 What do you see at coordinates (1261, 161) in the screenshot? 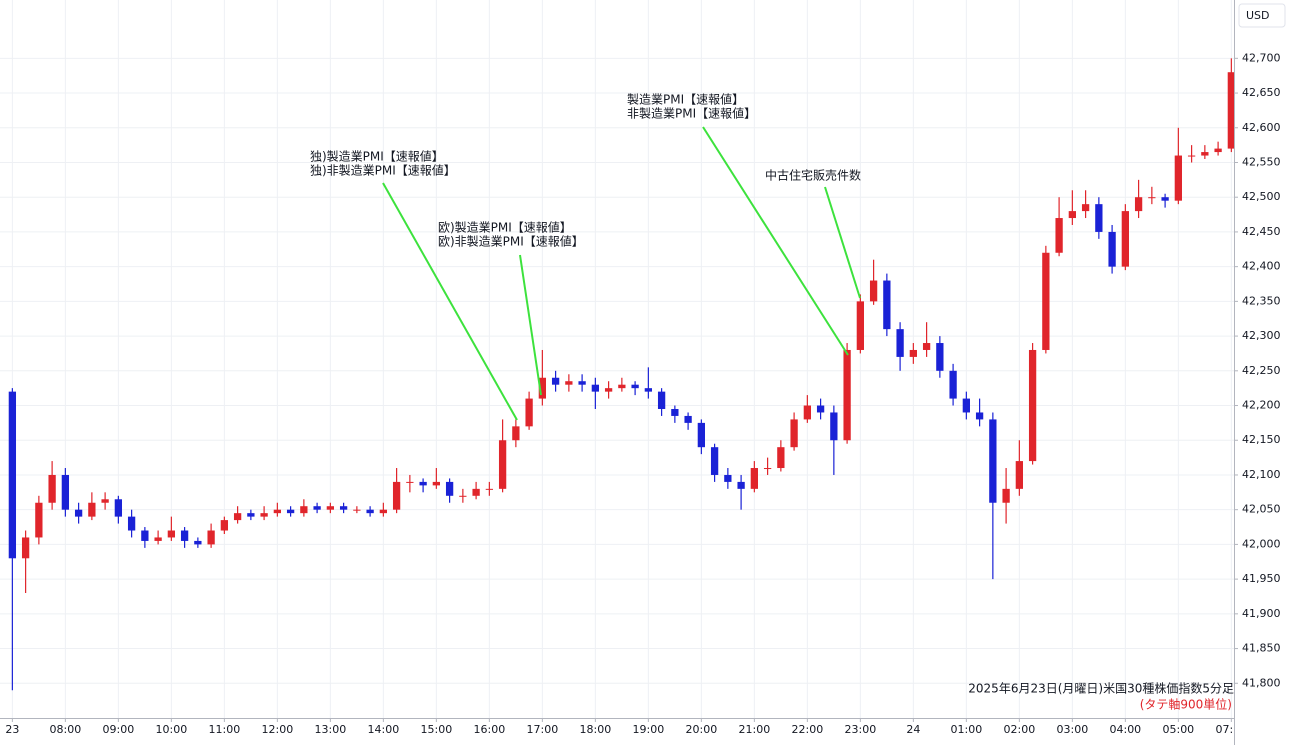
I see `y-tick-label: 42,550` at bounding box center [1261, 161].